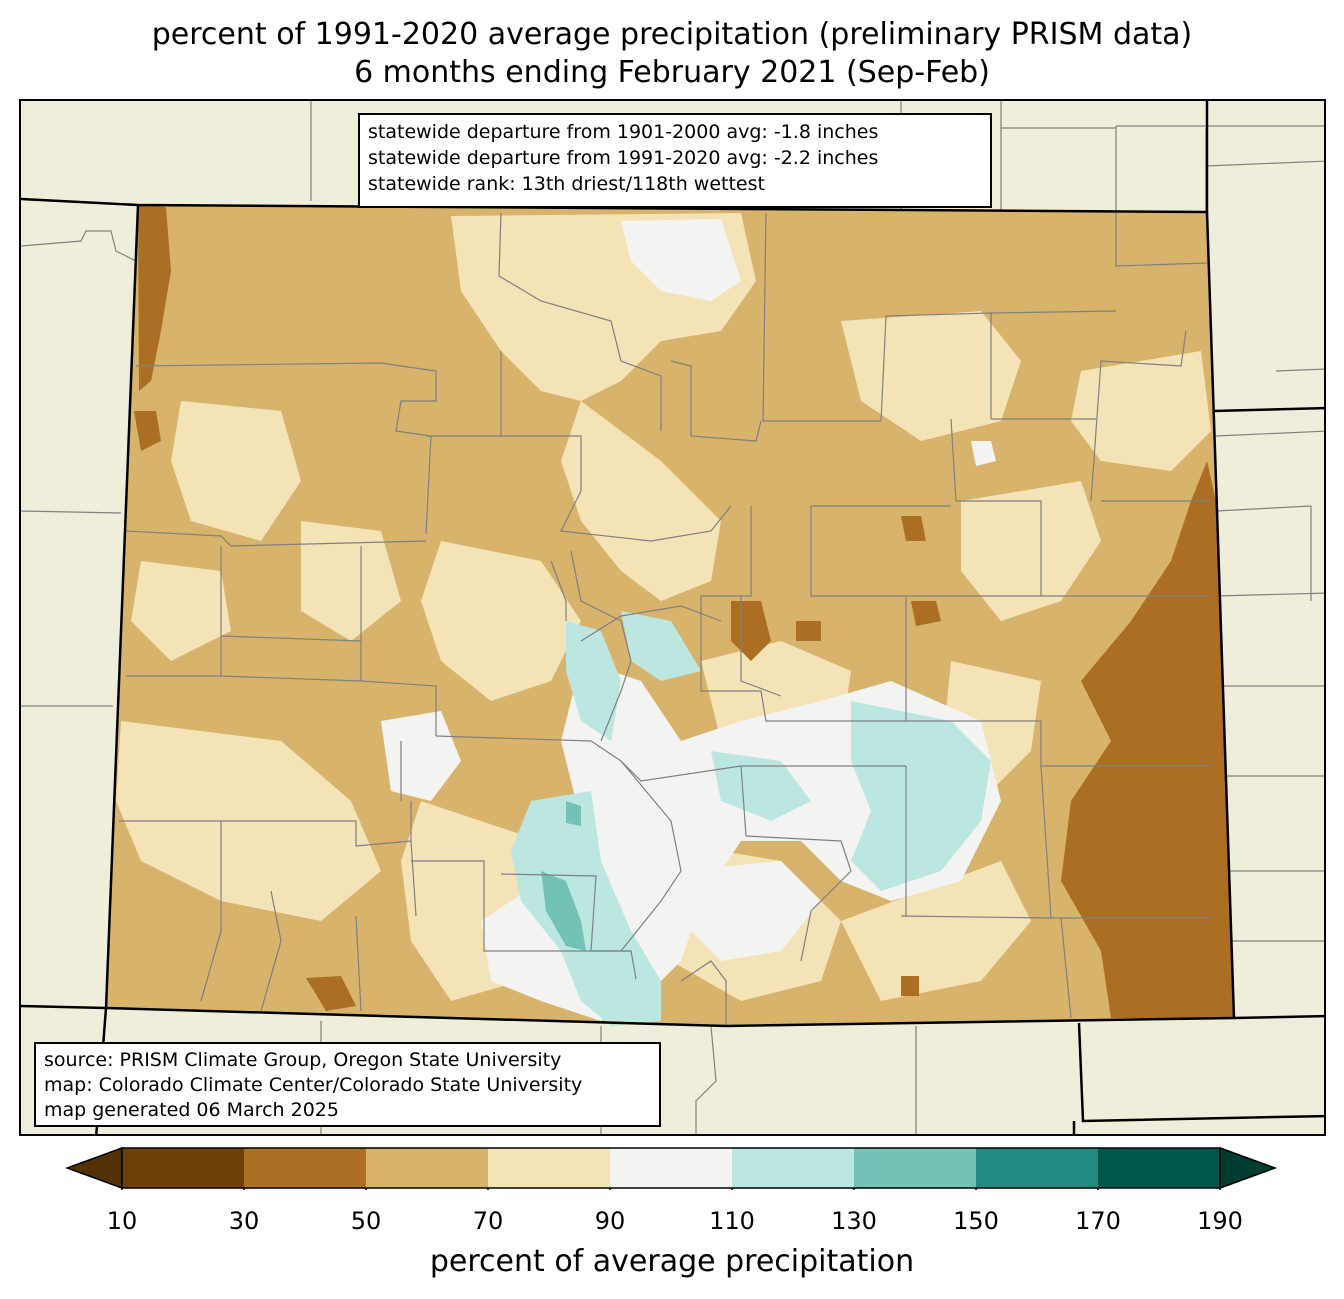 This screenshot has width=1344, height=1299. I want to click on colorbar-under-arrow, so click(93, 1168).